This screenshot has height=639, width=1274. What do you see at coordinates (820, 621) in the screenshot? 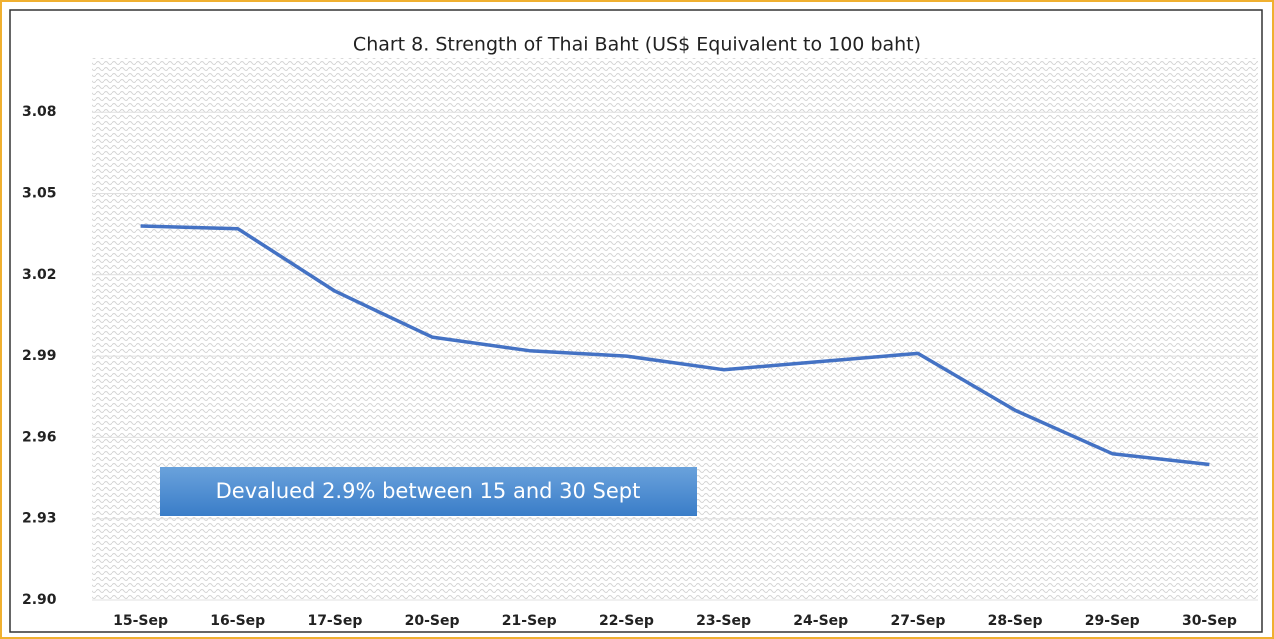
I see `x-tick-label: 24-Sep` at bounding box center [820, 621].